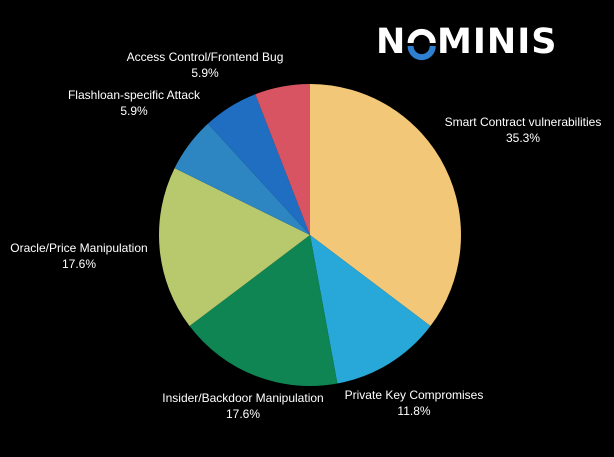 The width and height of the screenshot is (614, 457). I want to click on slice-label-insider-backdoor-manipulation: Insider/Backdoor Manipulation, so click(242, 398).